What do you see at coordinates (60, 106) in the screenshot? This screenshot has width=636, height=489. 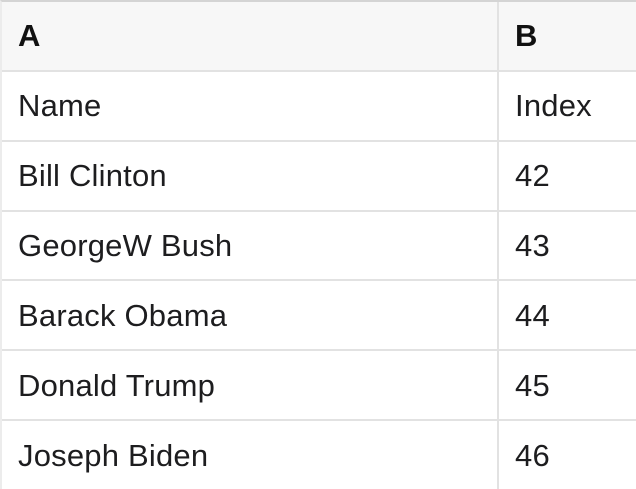 I see `cell-value: Name` at bounding box center [60, 106].